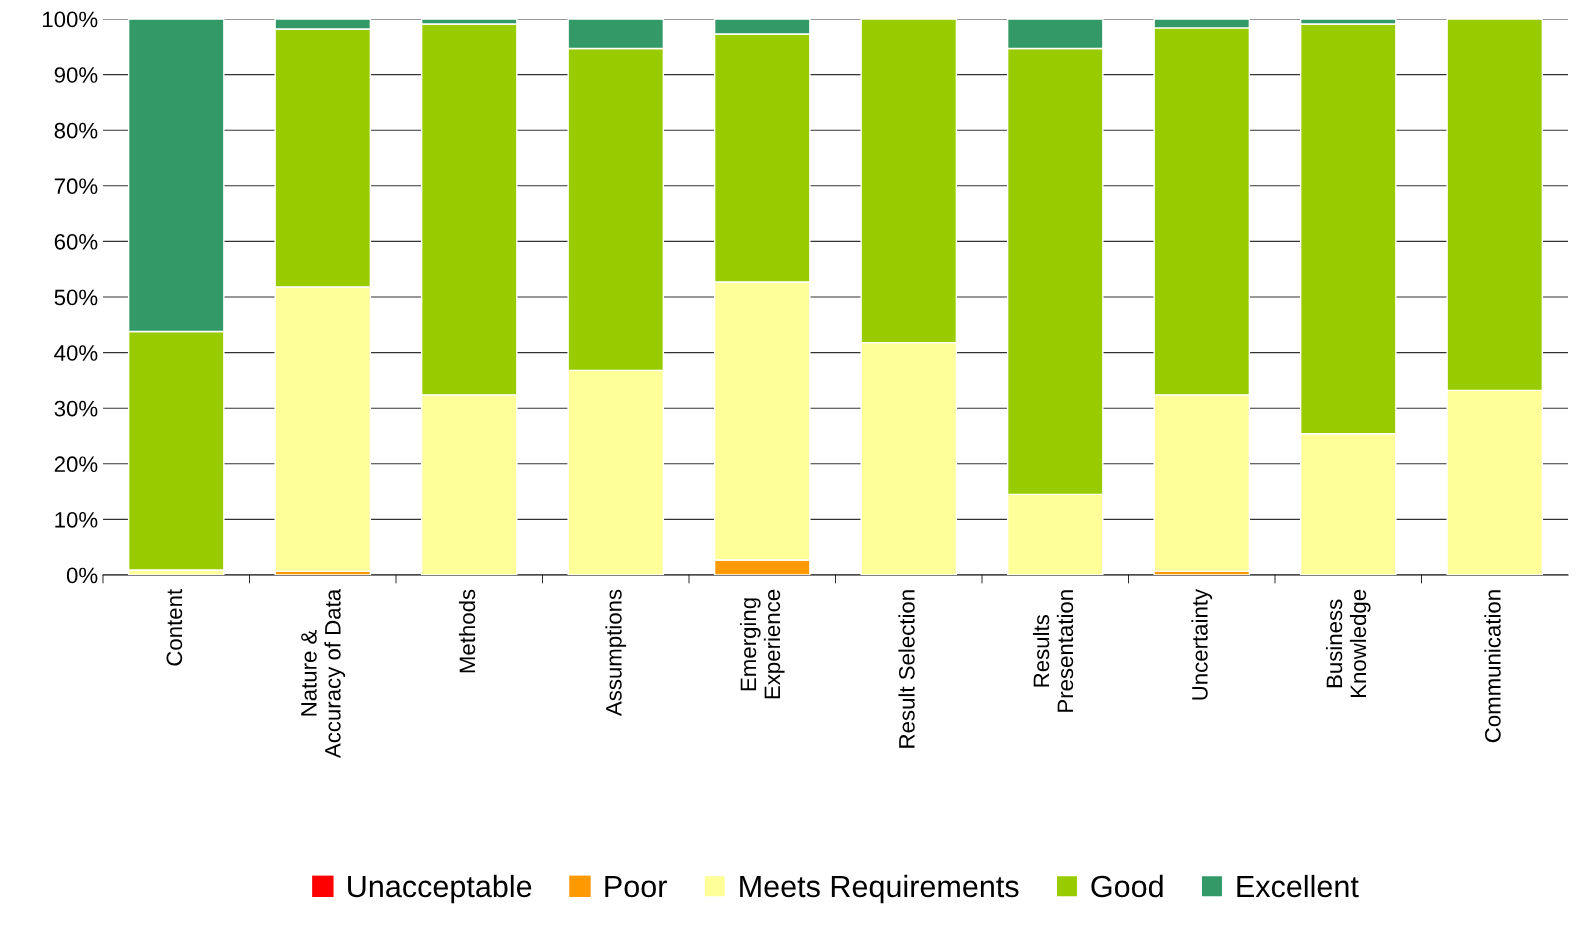  I want to click on x-tick-label: Emerging Experience, so click(762, 644).